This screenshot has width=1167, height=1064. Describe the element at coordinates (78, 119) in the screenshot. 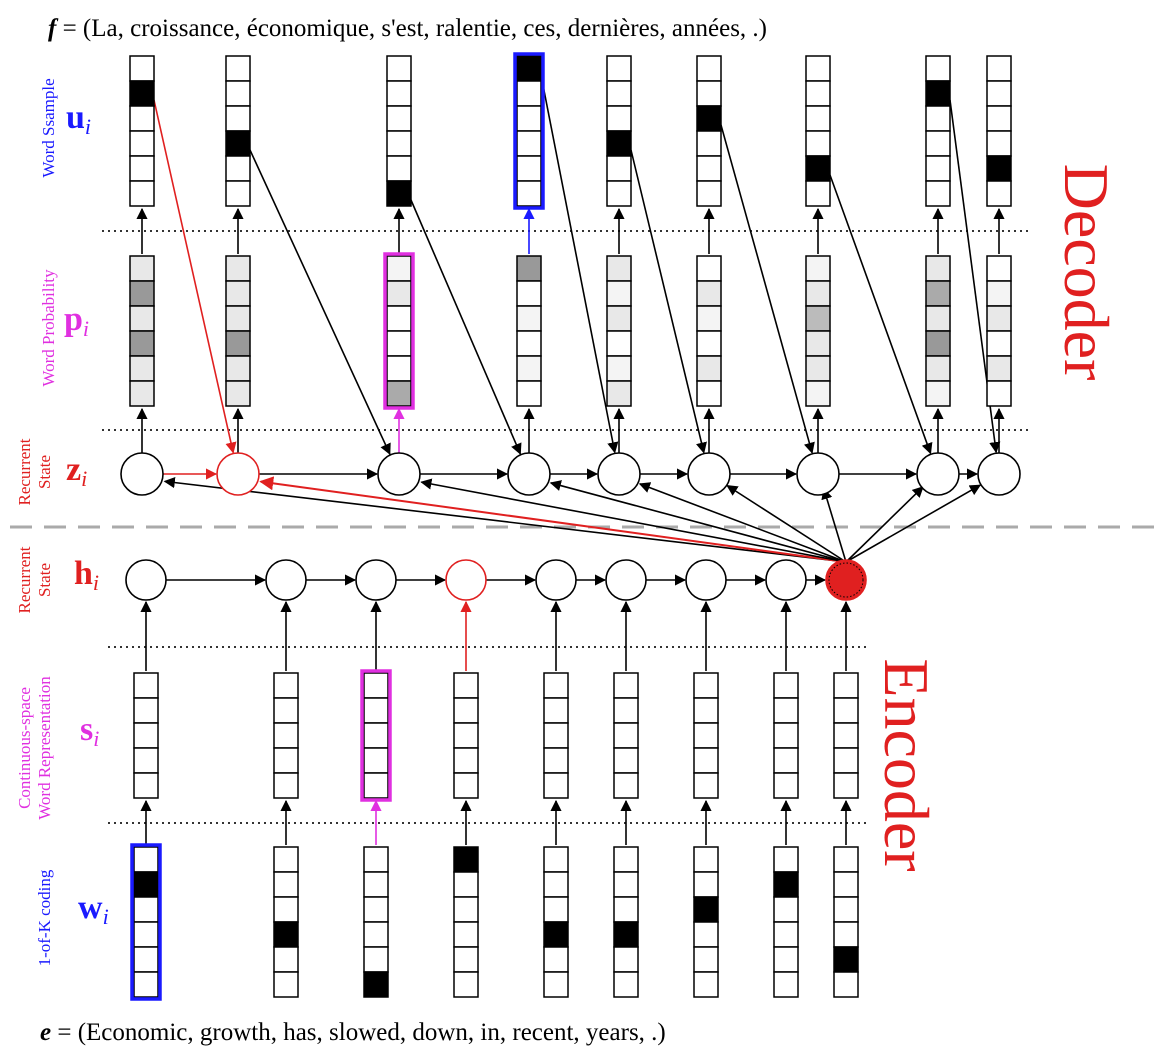

I see `row-symbol-u: ui` at that location.